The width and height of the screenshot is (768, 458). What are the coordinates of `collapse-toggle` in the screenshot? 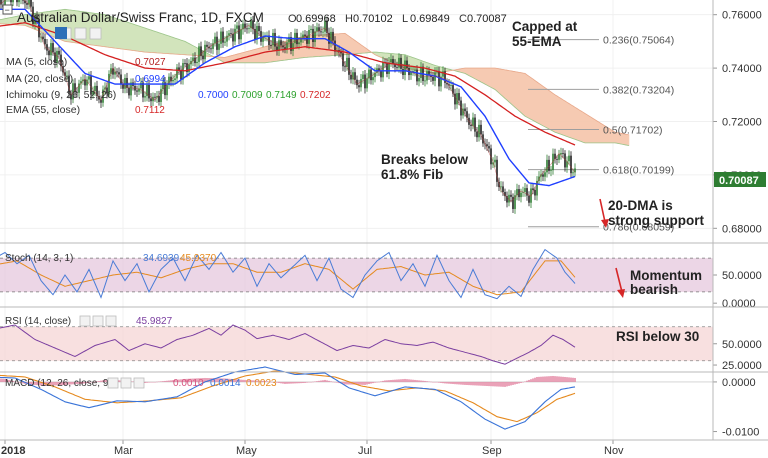 It's located at (7, 9).